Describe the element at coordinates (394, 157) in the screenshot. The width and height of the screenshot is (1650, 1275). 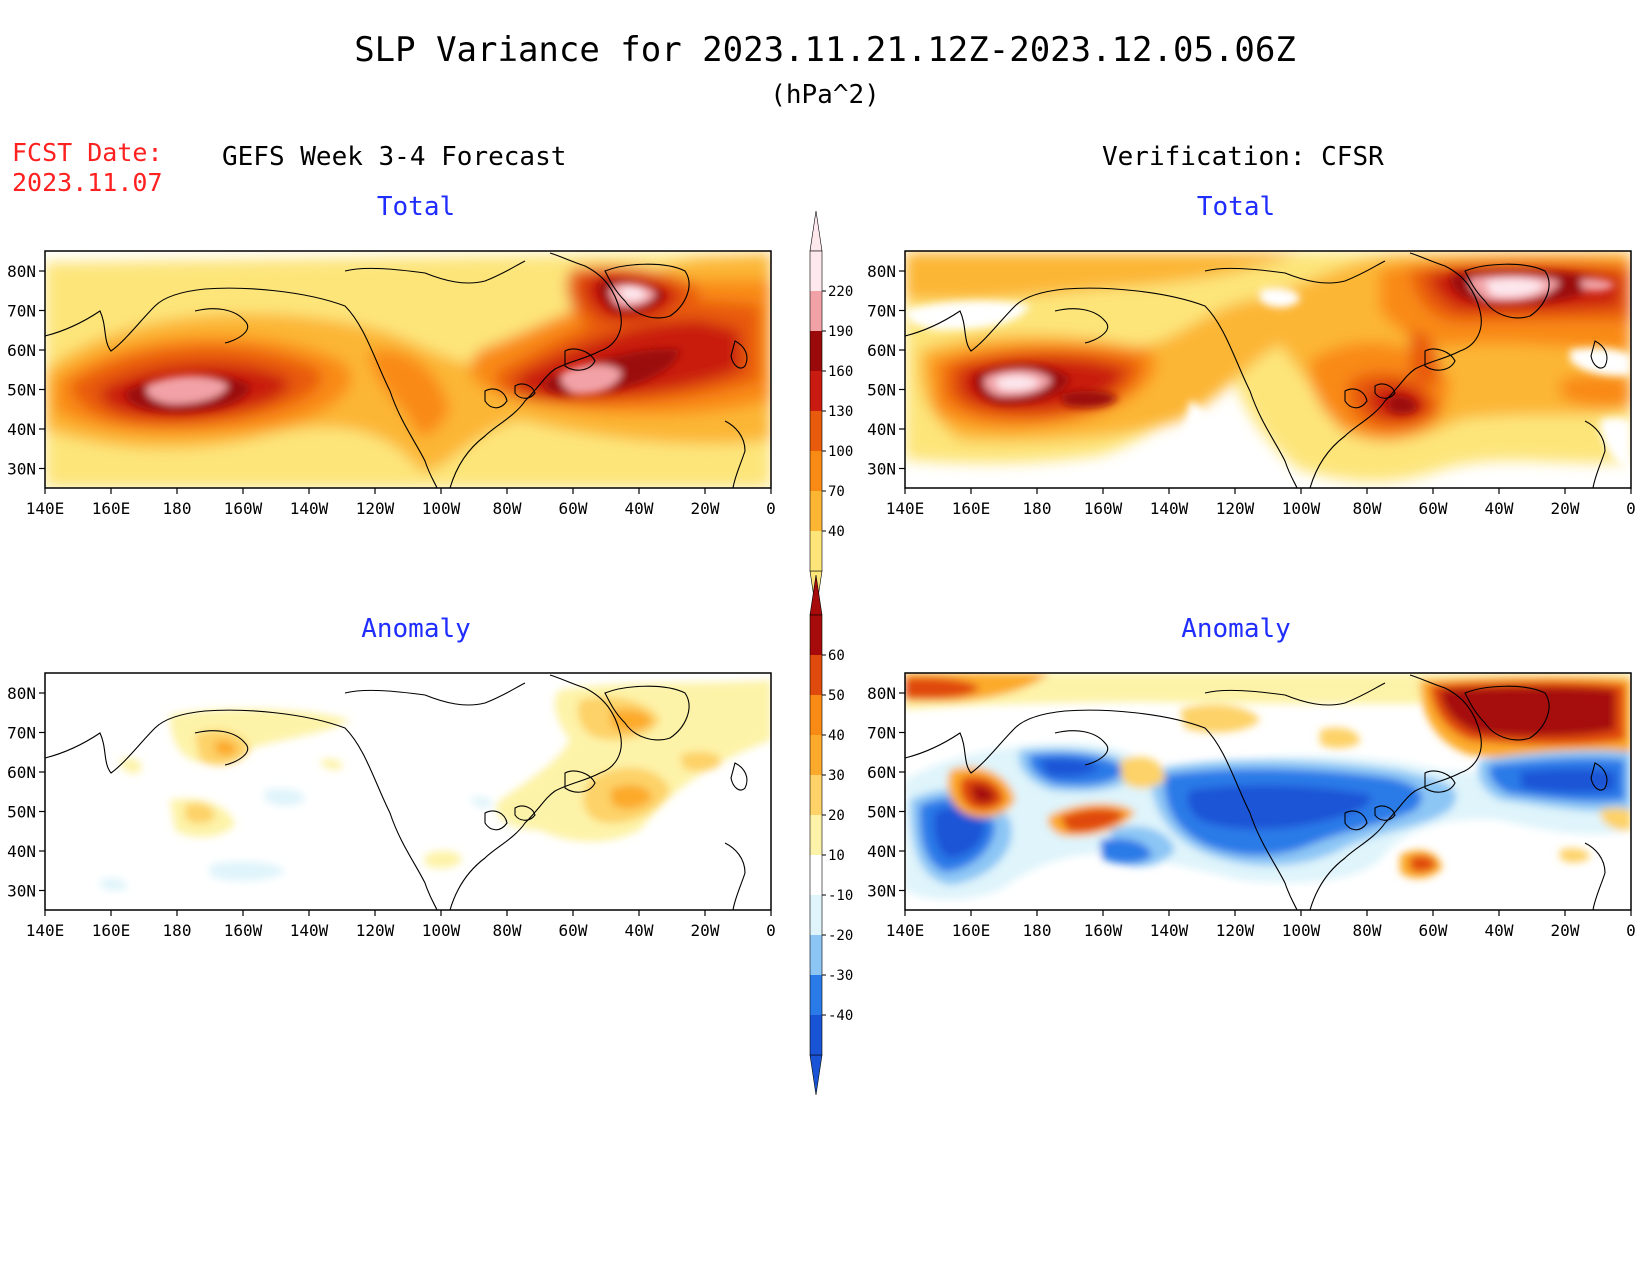
I see `forecast-column-title: GEFS Week 3-4 Forecast` at that location.